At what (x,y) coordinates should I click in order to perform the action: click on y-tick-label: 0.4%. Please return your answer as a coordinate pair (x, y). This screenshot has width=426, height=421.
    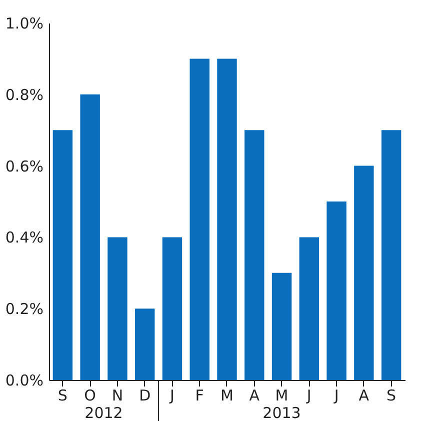
    Looking at the image, I should click on (24, 237).